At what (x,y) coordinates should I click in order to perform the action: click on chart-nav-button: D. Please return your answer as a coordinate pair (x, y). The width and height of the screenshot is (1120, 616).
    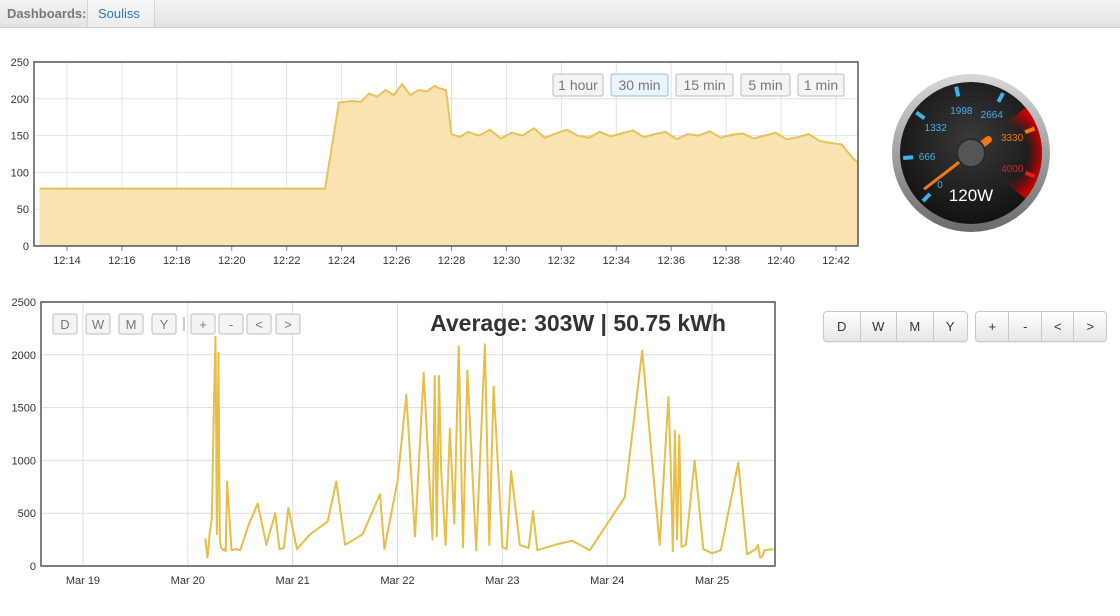
    Looking at the image, I should click on (65, 324).